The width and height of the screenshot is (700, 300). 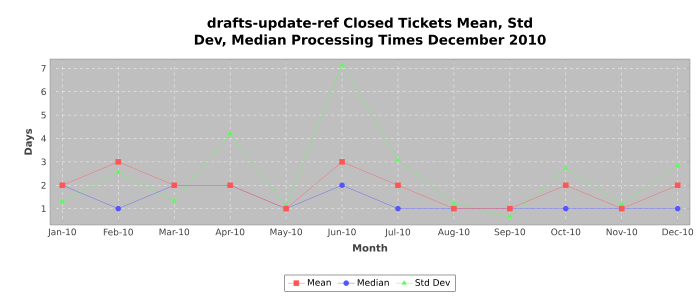 I want to click on chart-title: drafts-update-ref Closed Tickets Mean, Std Dev, Median Processing Times December 2010, so click(x=370, y=32).